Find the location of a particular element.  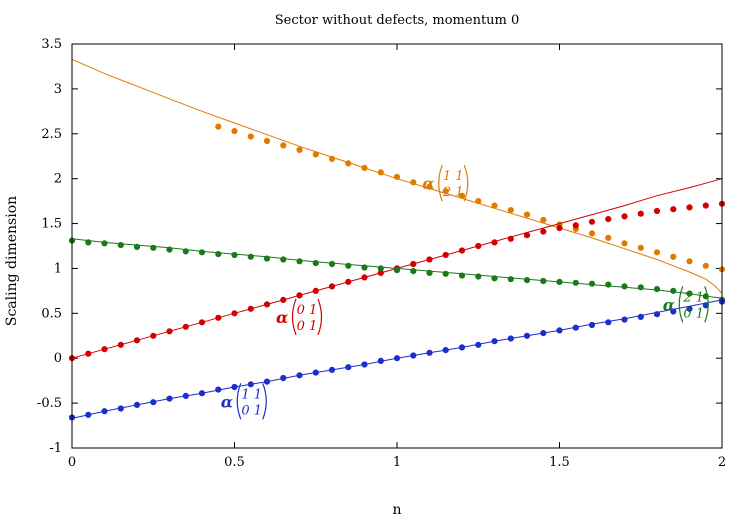

y-tick-label: 1.5 is located at coordinates (51, 224).